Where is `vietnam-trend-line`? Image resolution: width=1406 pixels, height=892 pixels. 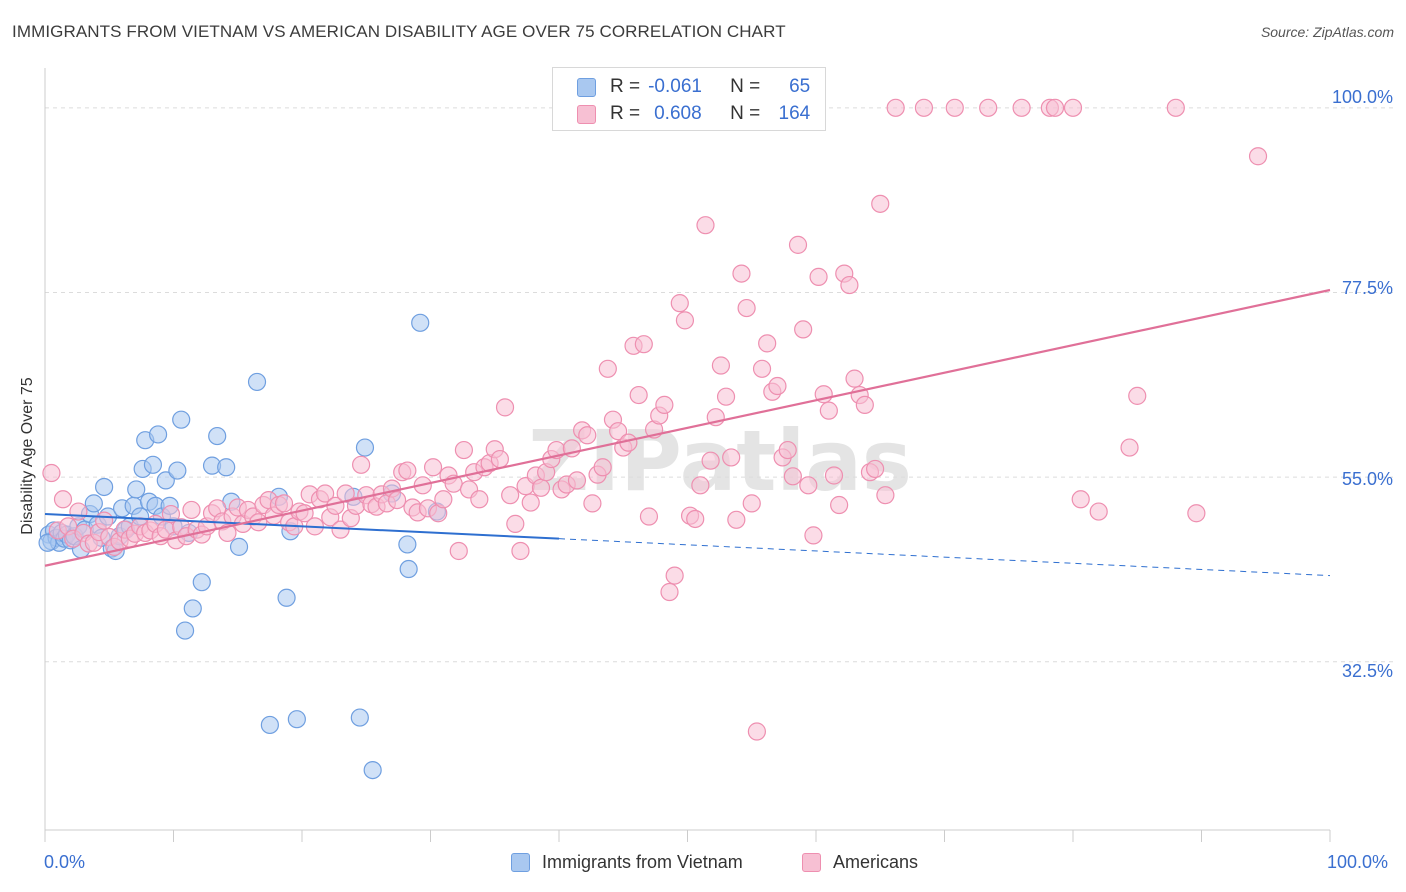
vietnam-trend-line is located at coordinates (302, 526).